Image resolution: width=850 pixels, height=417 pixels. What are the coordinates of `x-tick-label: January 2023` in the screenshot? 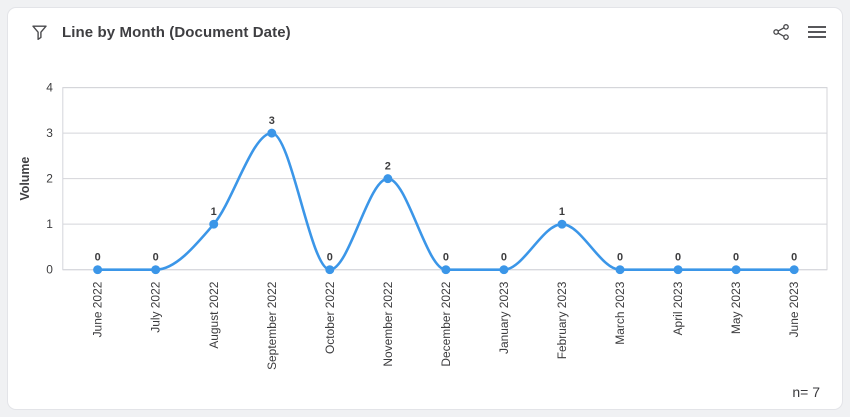 It's located at (504, 317).